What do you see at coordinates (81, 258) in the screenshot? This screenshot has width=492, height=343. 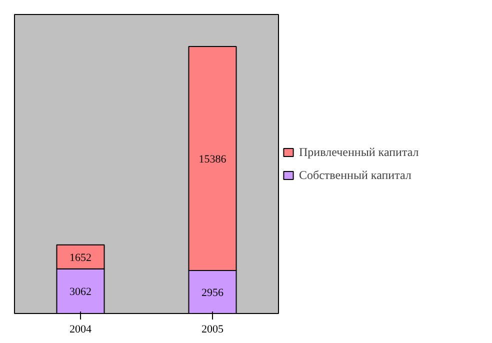 I see `data-label: 1652` at bounding box center [81, 258].